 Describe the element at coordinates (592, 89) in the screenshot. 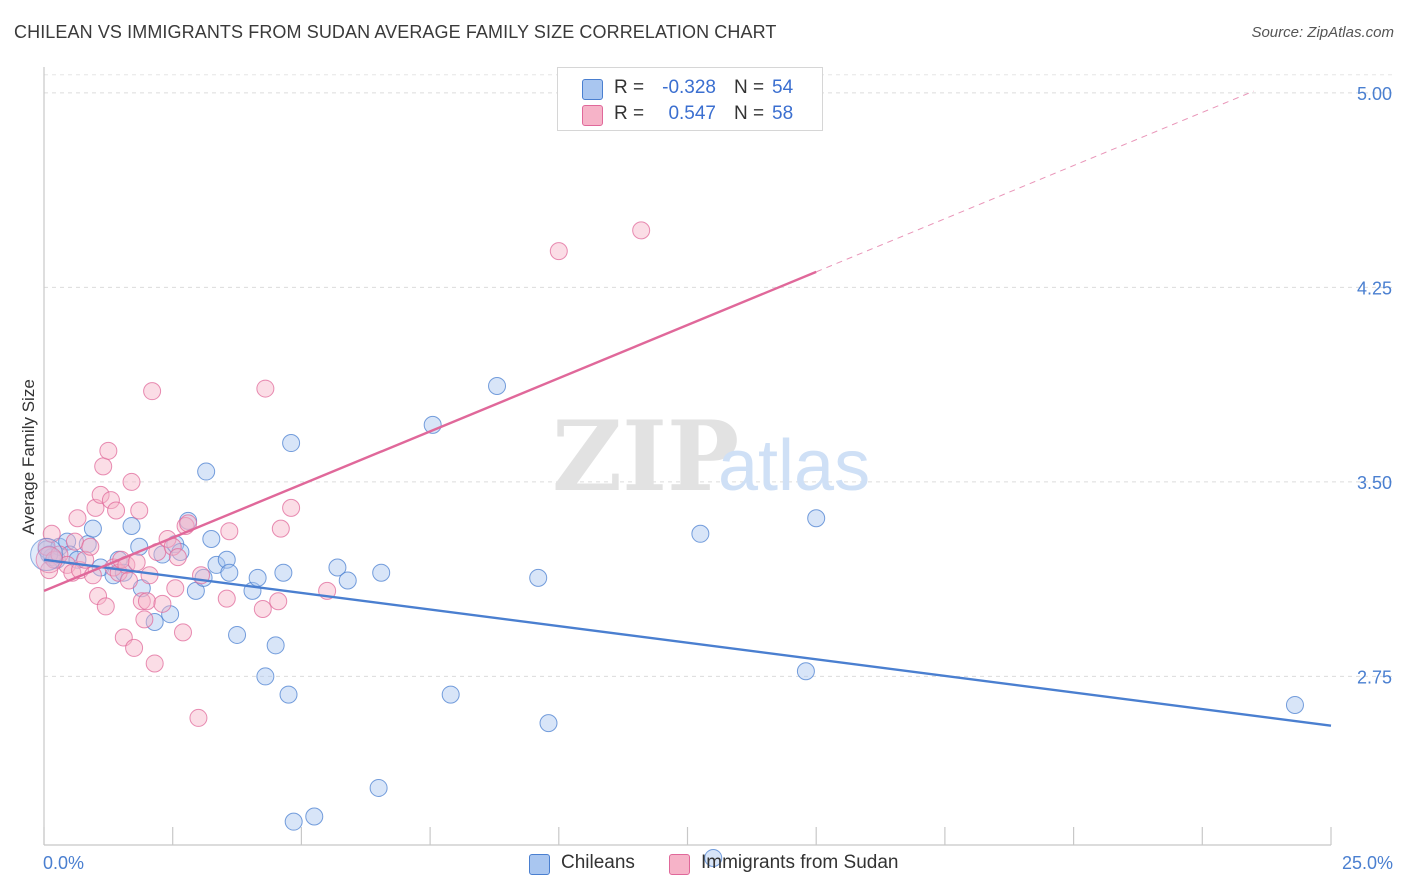

I see `legend-swatch-chileans` at that location.